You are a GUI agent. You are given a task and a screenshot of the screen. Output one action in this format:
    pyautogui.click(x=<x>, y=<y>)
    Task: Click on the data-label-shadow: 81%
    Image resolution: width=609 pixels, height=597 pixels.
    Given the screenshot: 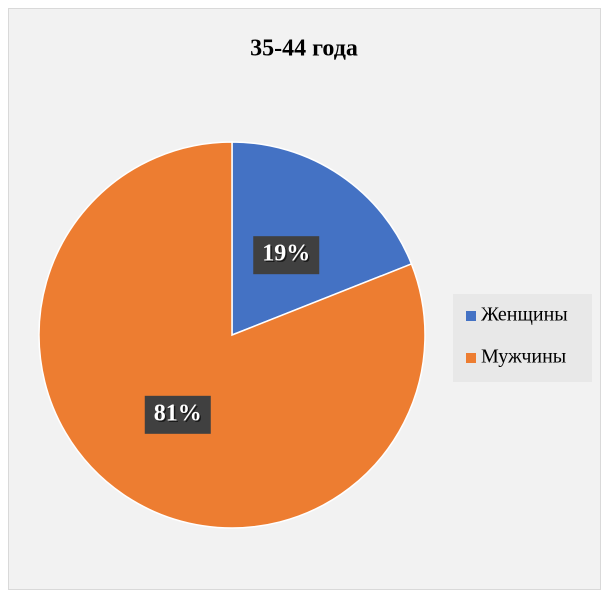 What is the action you would take?
    pyautogui.click(x=179, y=415)
    